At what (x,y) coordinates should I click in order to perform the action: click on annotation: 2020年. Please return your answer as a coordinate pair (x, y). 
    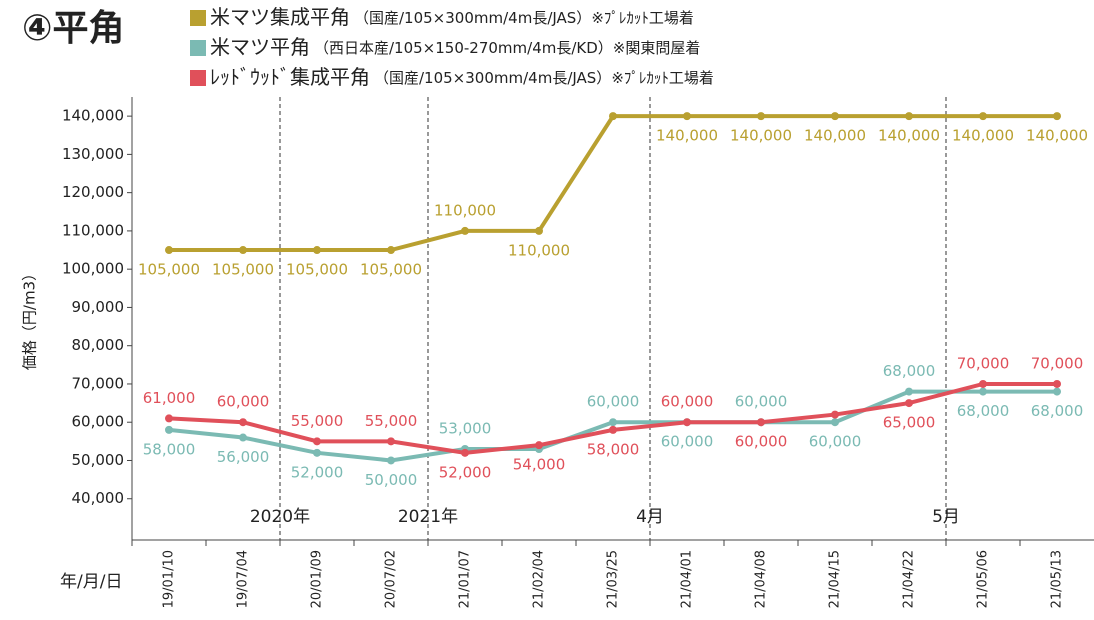
    Looking at the image, I should click on (280, 517).